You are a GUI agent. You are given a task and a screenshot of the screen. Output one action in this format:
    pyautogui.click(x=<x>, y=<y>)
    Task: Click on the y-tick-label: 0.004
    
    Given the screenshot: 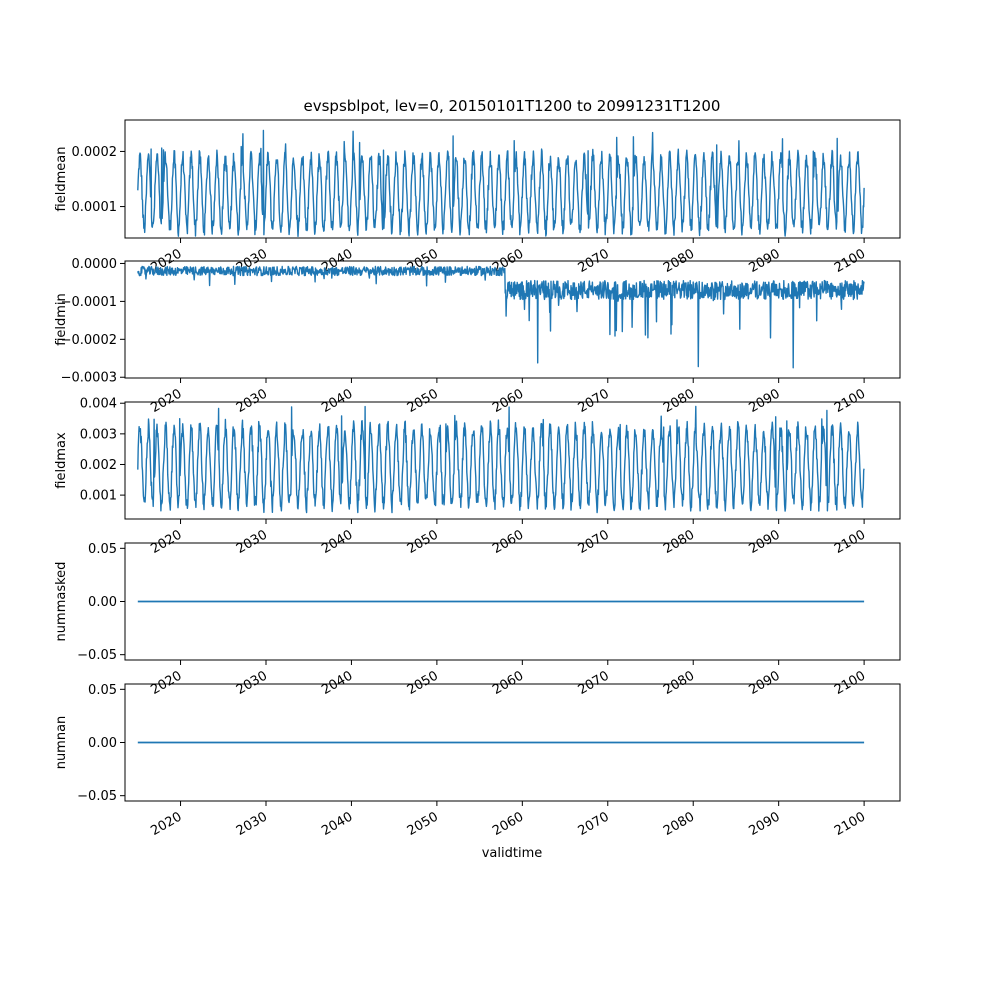 What is the action you would take?
    pyautogui.click(x=98, y=404)
    